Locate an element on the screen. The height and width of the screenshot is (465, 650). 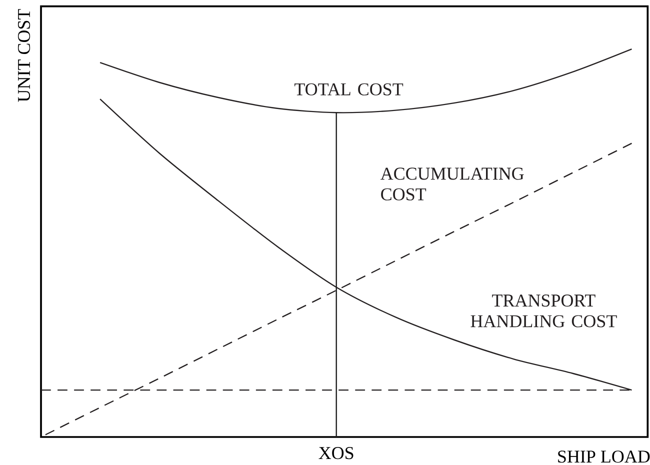
x-axis-title: SHIP LOAD is located at coordinates (604, 456).